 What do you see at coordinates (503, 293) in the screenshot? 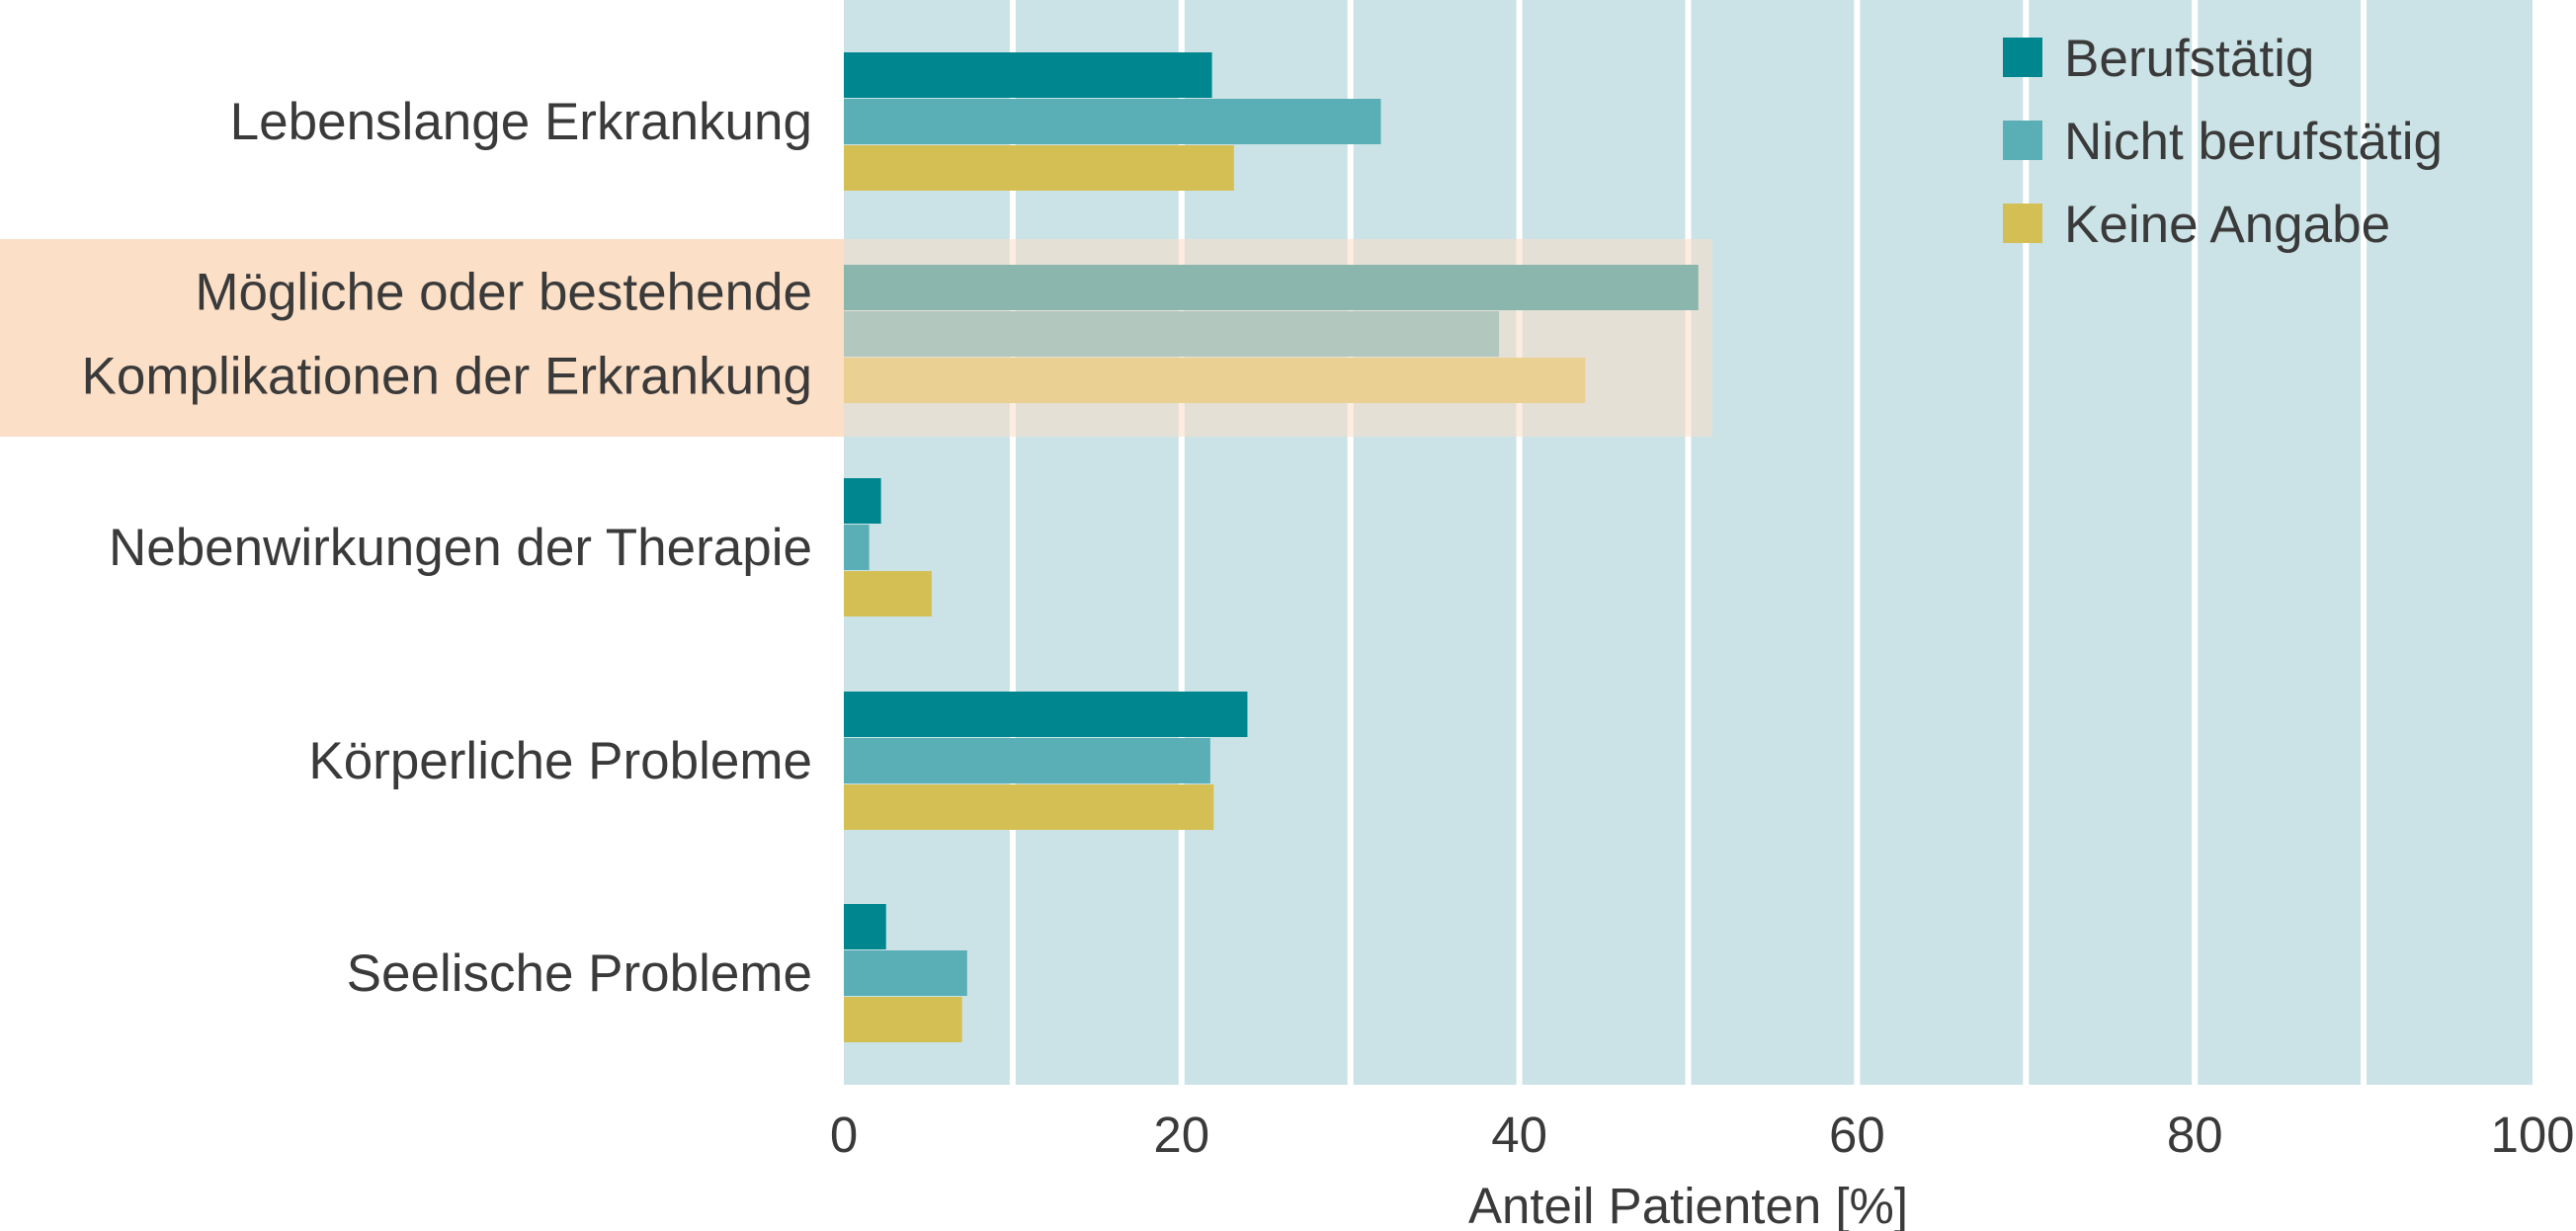
I see `category-label: Mögliche oder bestehende` at bounding box center [503, 293].